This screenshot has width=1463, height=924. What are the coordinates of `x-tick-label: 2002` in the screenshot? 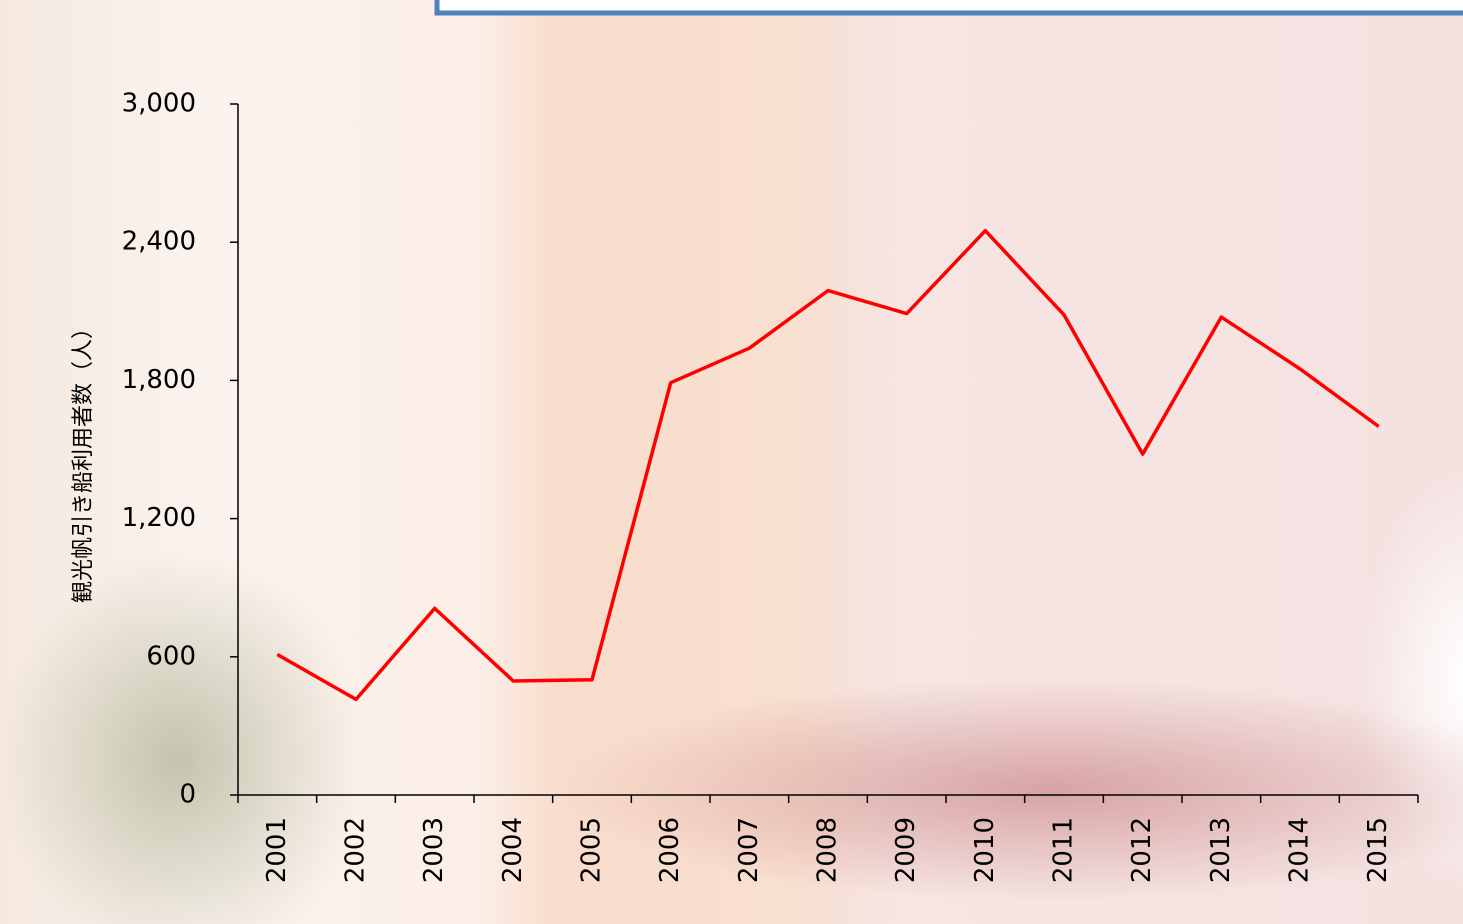 It's located at (356, 850).